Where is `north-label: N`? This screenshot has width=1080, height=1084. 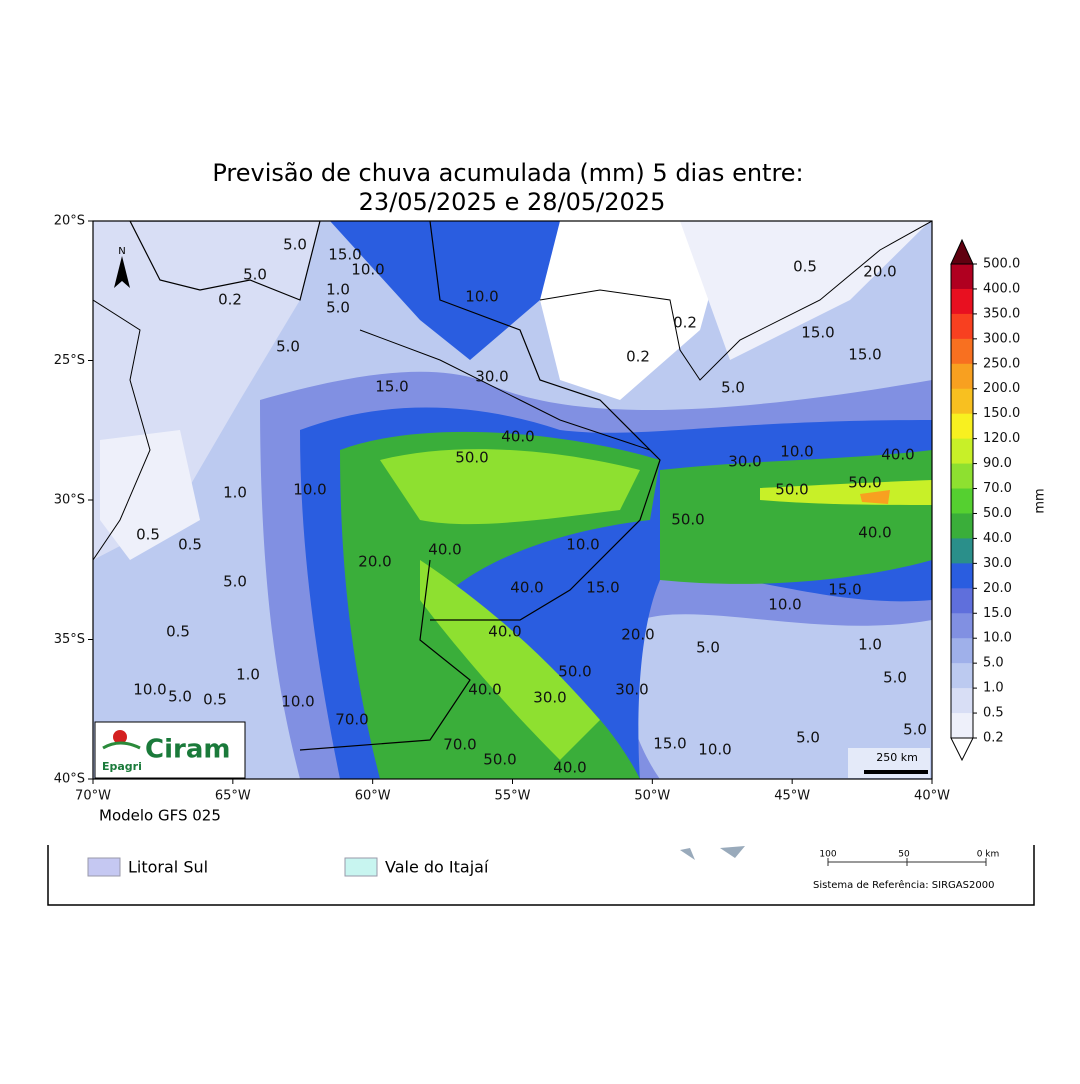 north-label: N is located at coordinates (121, 251).